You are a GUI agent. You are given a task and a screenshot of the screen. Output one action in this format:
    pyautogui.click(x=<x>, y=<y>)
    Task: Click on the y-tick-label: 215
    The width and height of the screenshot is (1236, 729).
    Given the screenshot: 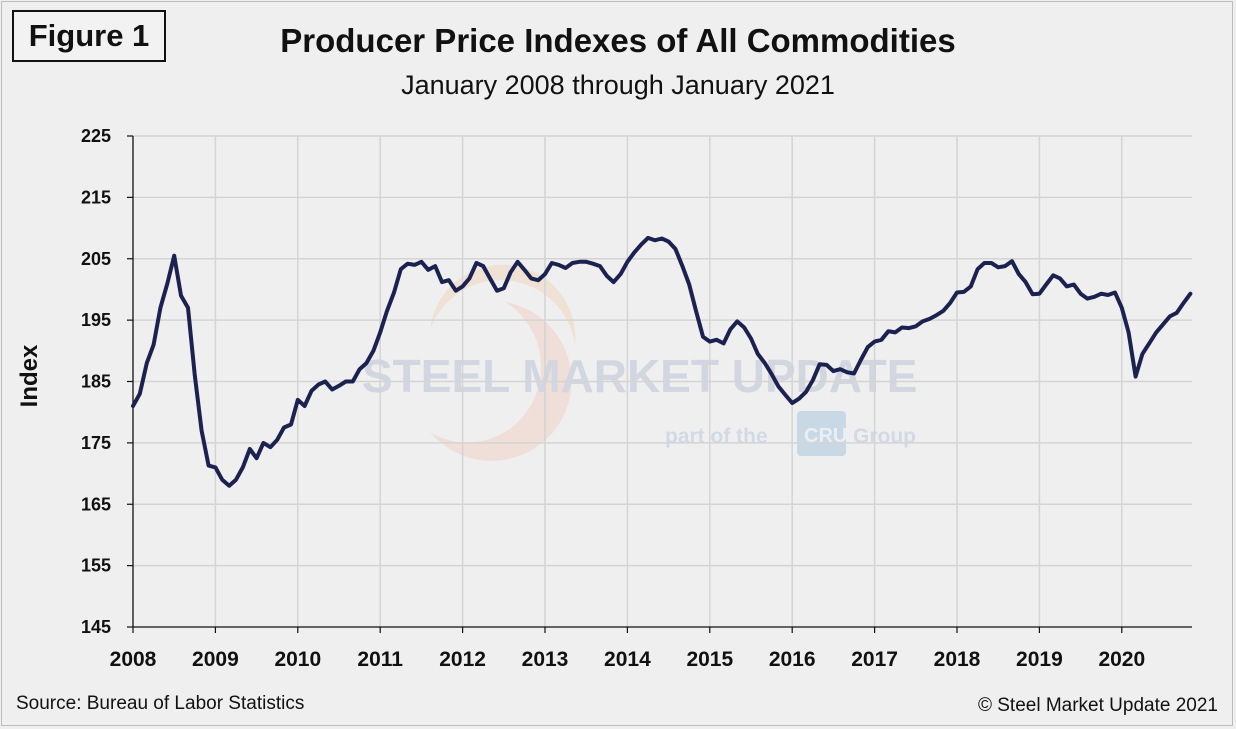 What is the action you would take?
    pyautogui.click(x=96, y=197)
    